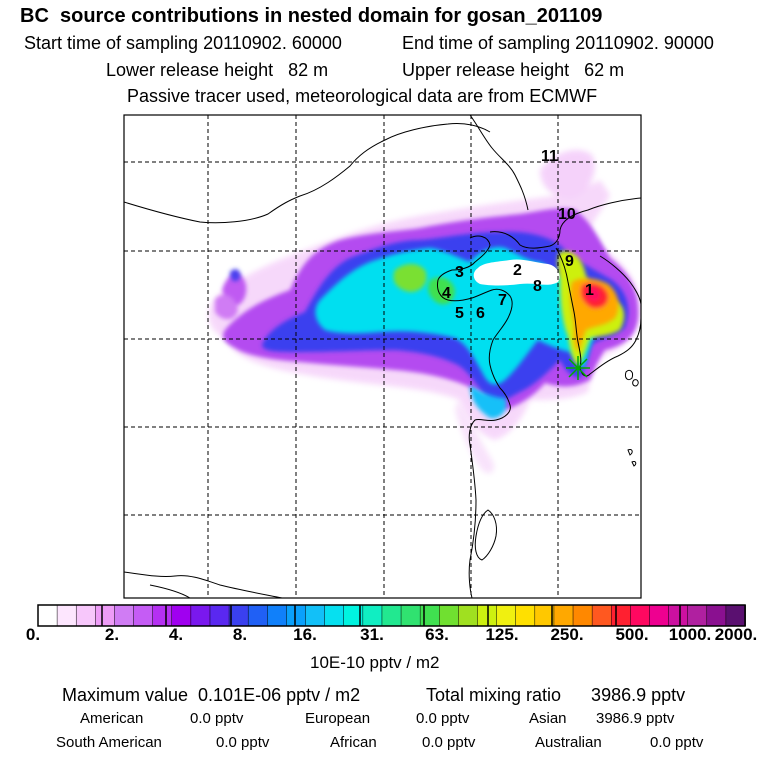 The height and width of the screenshot is (768, 768). What do you see at coordinates (305, 634) in the screenshot?
I see `tick-label: 16.` at bounding box center [305, 634].